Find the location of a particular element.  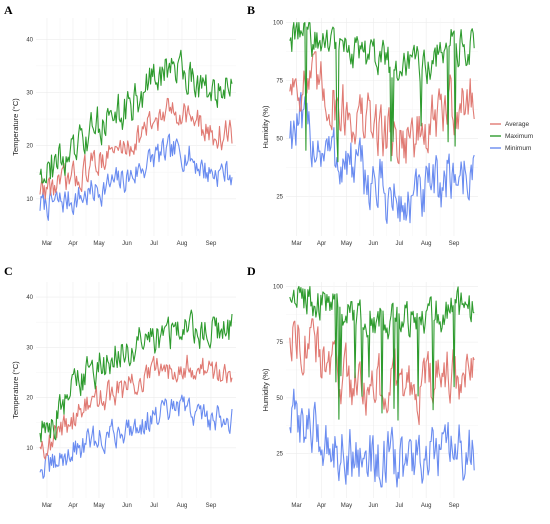

legend-label-average: Average is located at coordinates (517, 124).